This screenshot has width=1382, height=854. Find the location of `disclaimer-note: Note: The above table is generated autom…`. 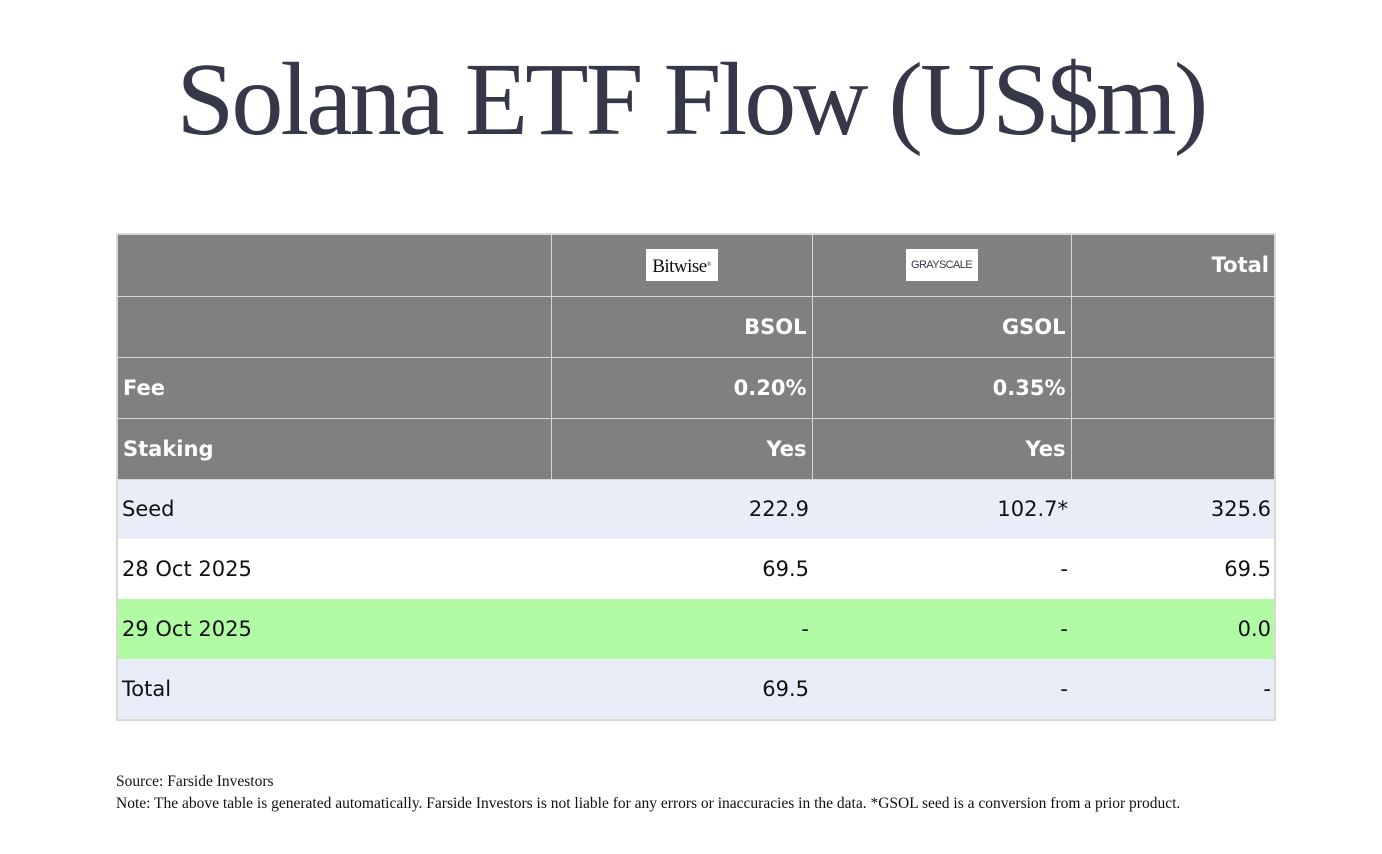

disclaimer-note: Note: The above table is generated autom… is located at coordinates (648, 803).